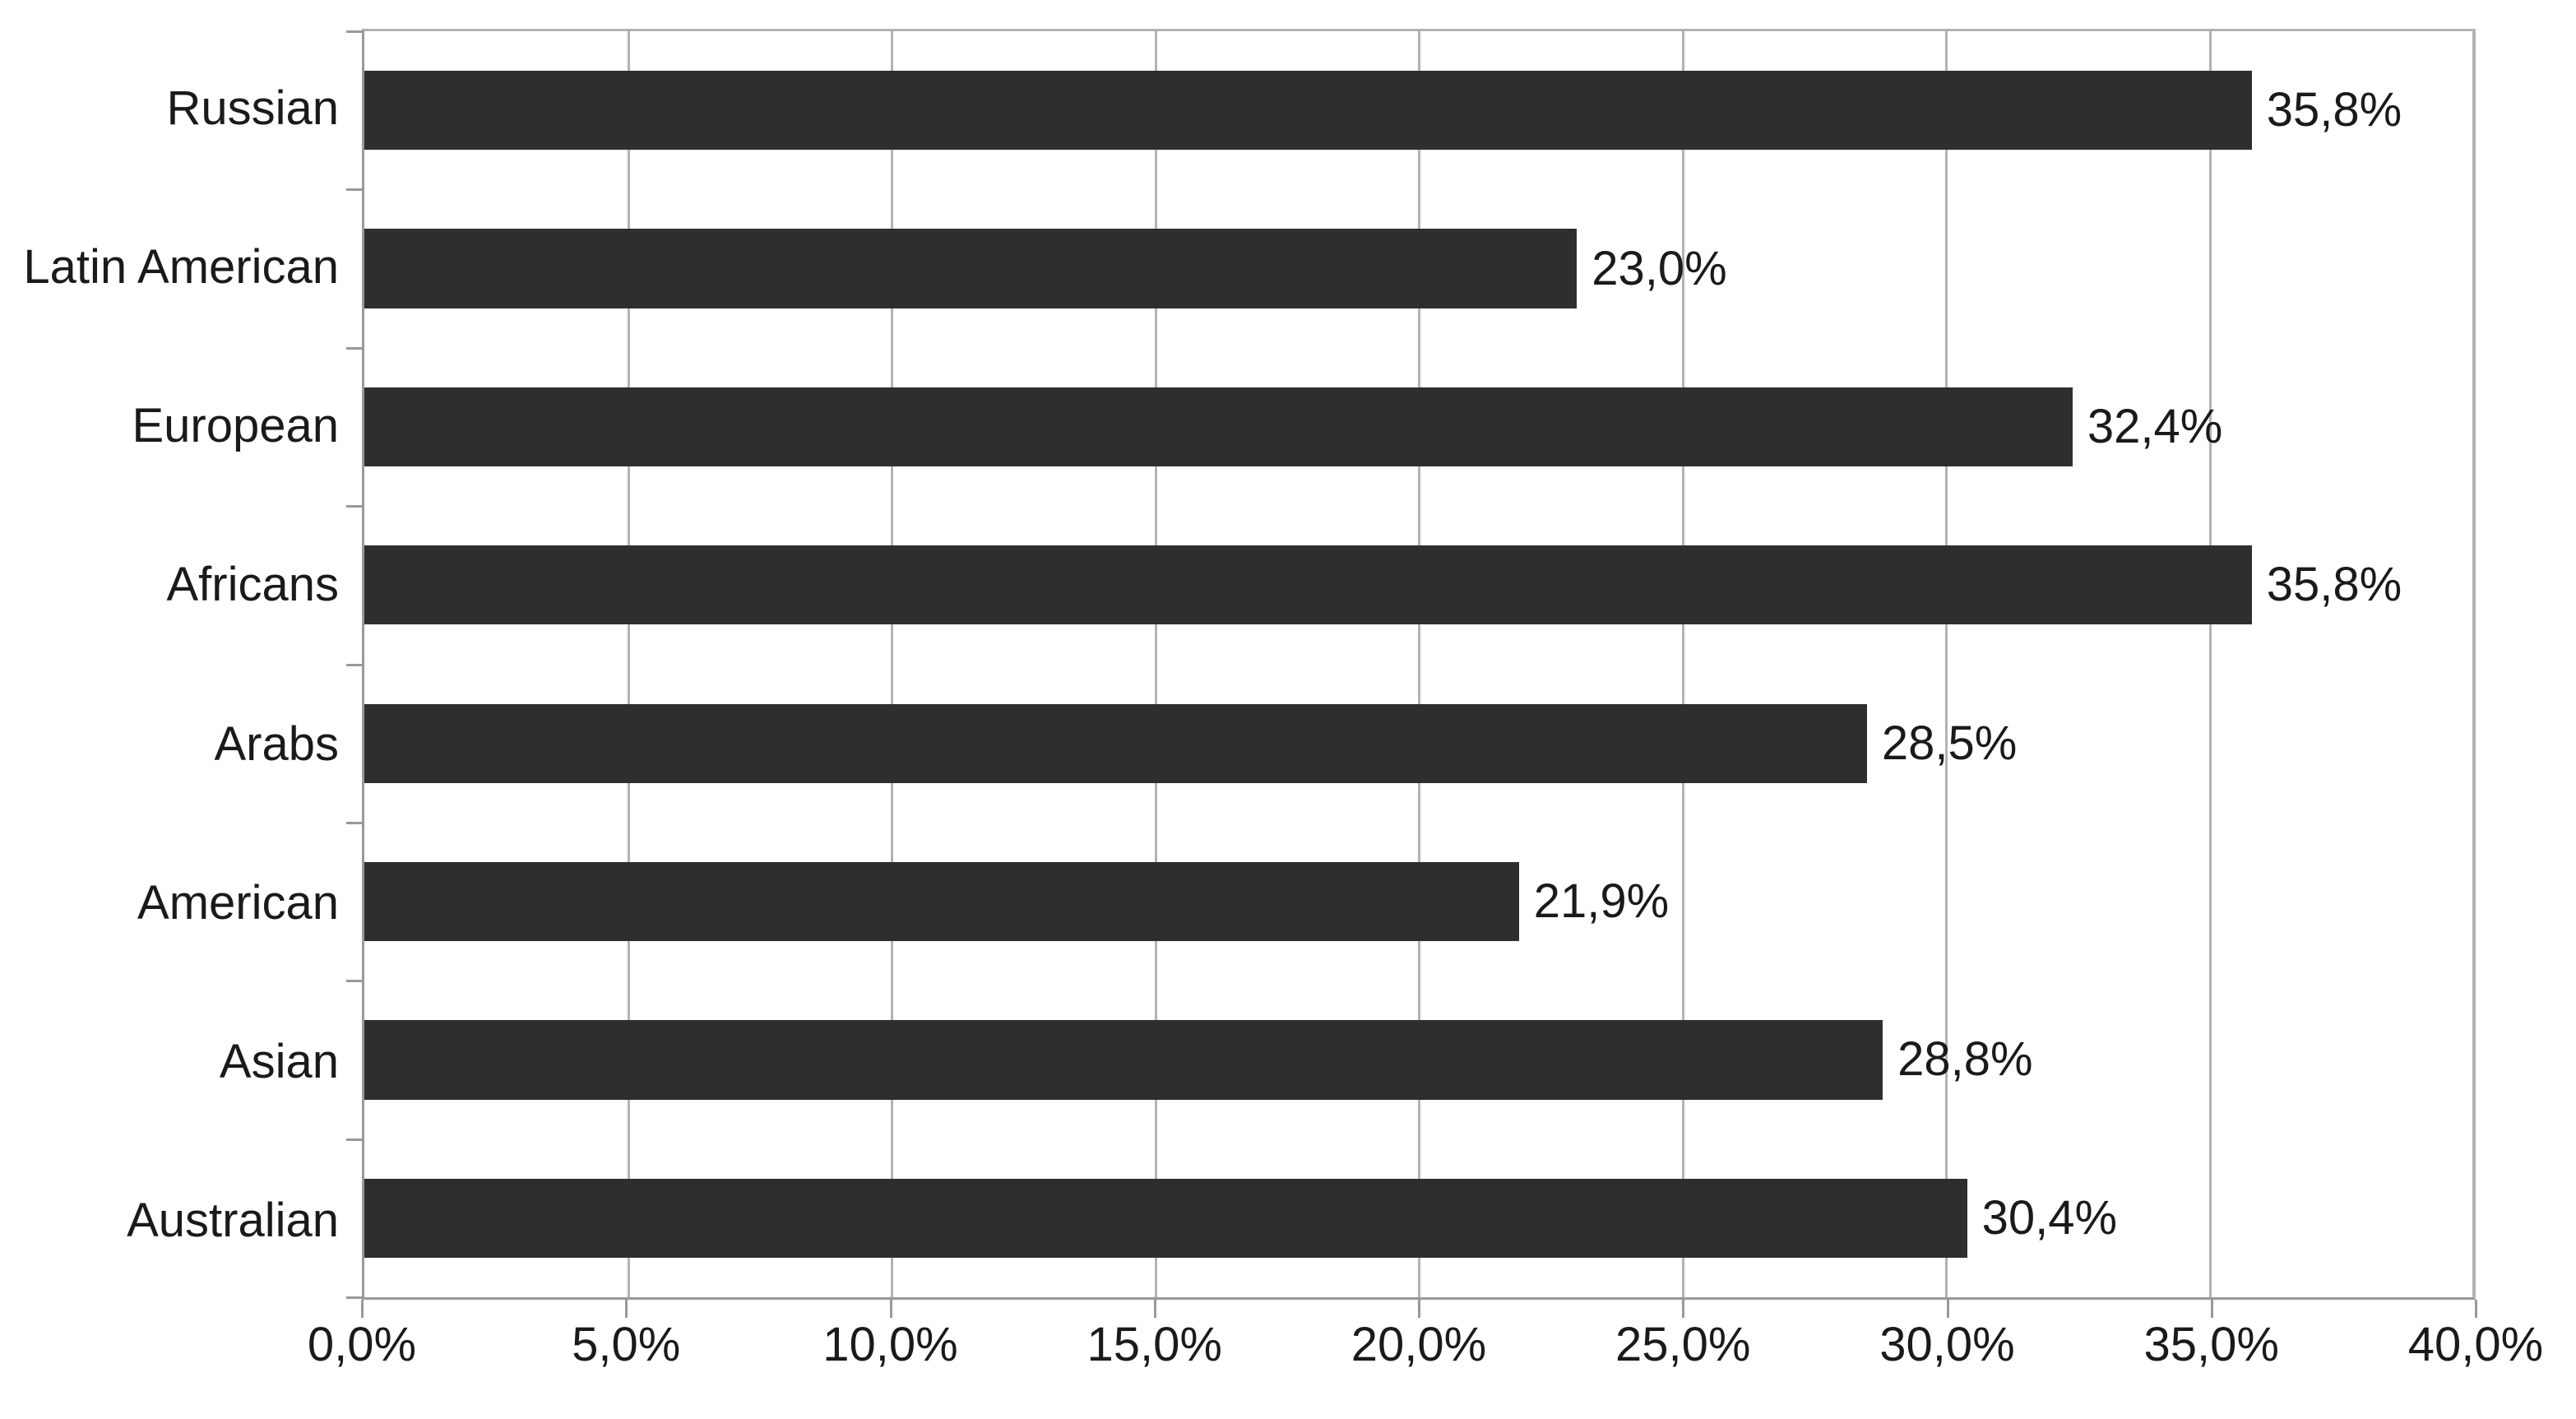 This screenshot has width=2576, height=1419. I want to click on category-label: Australian, so click(233, 1220).